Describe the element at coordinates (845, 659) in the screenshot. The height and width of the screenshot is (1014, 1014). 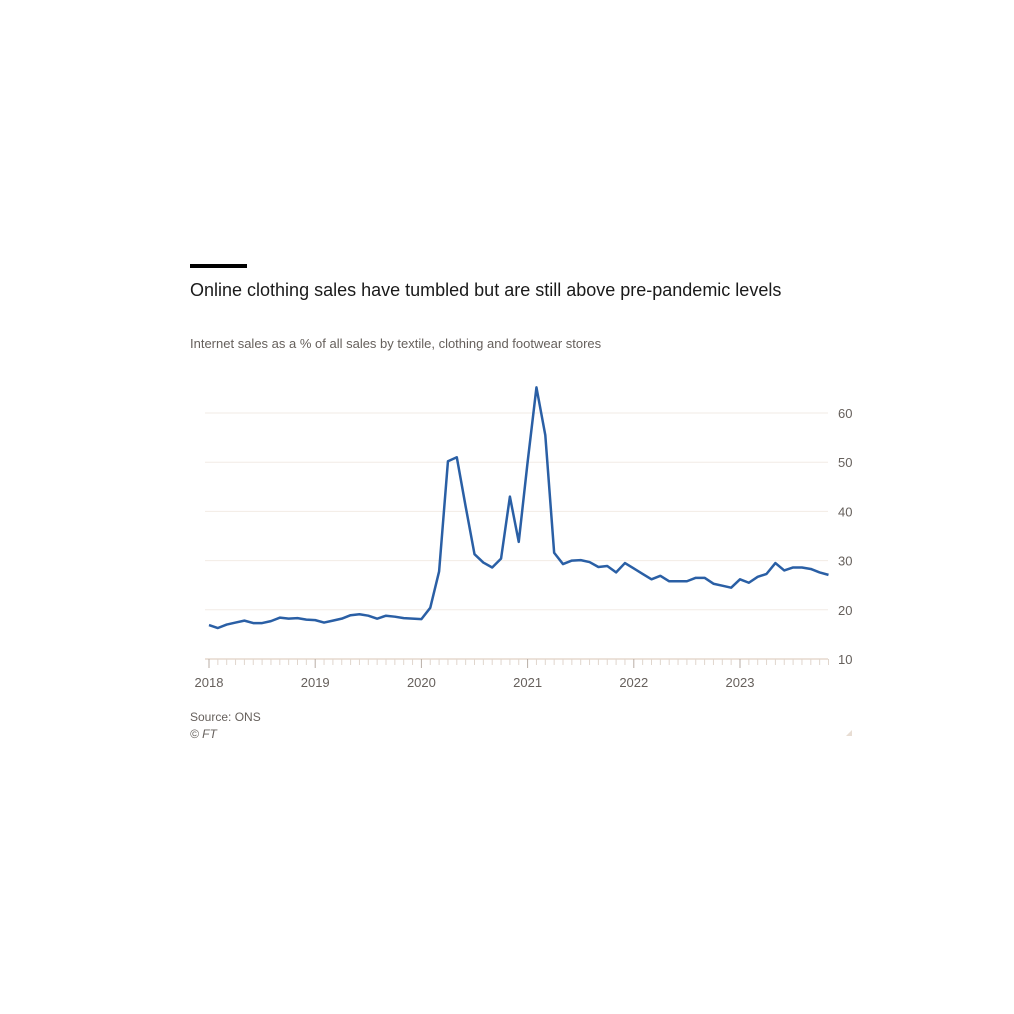
I see `y-tick-label: 10` at that location.